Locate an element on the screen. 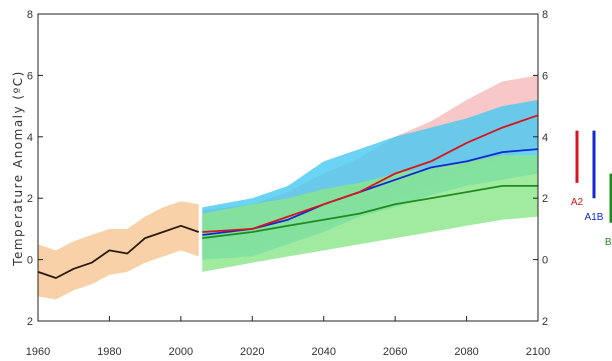  y-tick-label-right: 0 is located at coordinates (545, 261).